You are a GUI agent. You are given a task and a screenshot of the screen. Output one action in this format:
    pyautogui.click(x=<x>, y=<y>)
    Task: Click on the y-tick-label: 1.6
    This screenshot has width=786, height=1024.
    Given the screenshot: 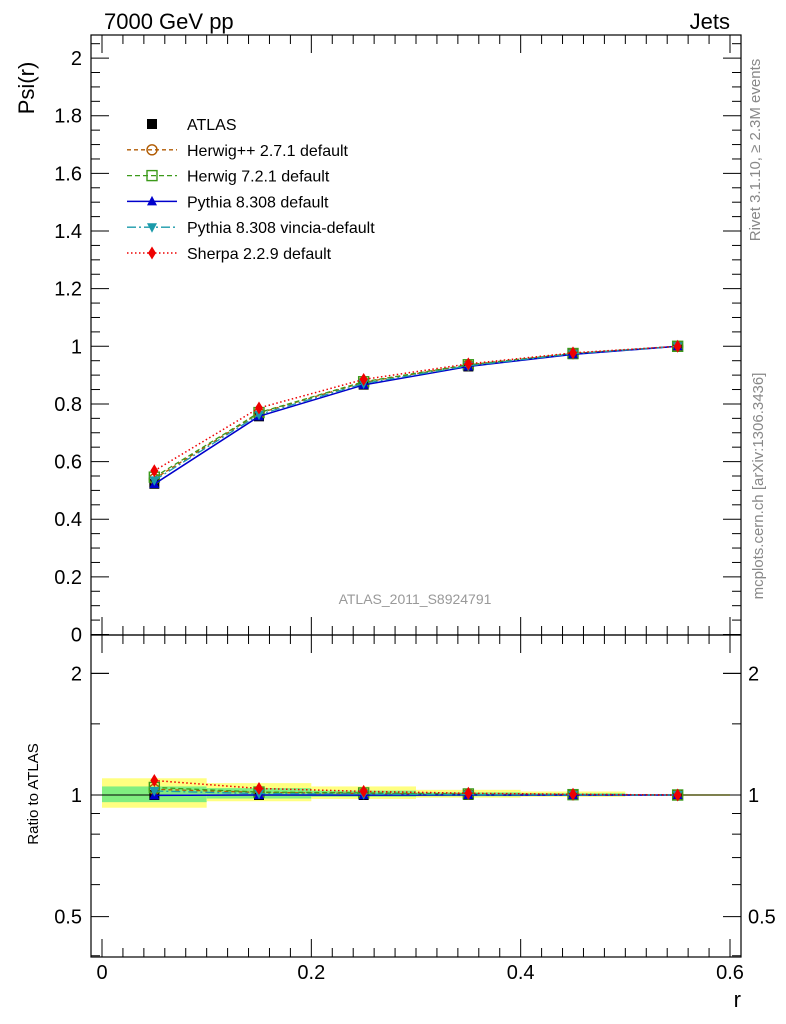 What is the action you would take?
    pyautogui.click(x=68, y=174)
    